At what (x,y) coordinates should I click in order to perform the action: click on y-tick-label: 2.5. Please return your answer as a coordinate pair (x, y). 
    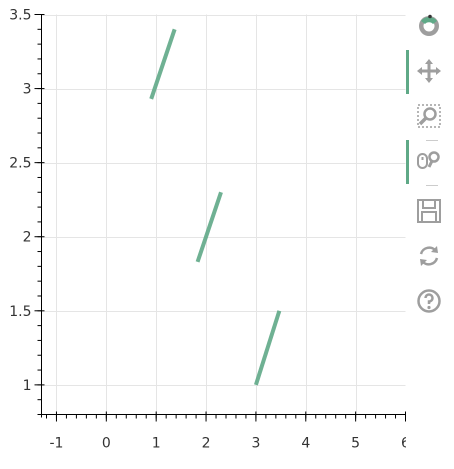
    Looking at the image, I should click on (20, 164).